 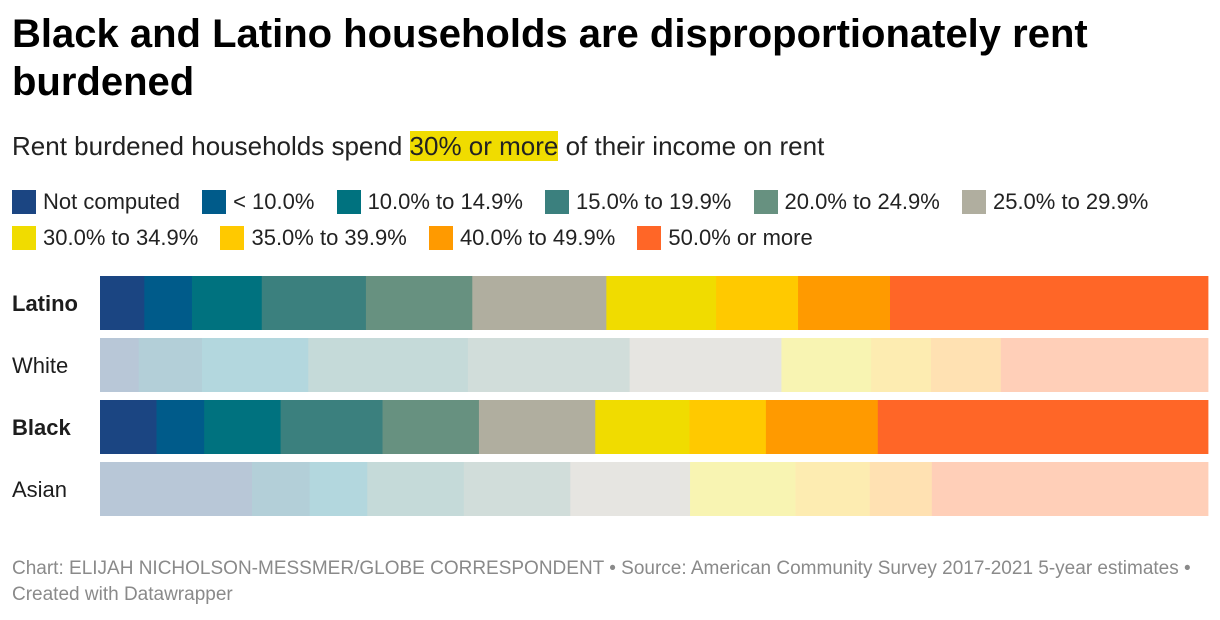 What do you see at coordinates (484, 146) in the screenshot?
I see `subtitle-highlight: 30% or more` at bounding box center [484, 146].